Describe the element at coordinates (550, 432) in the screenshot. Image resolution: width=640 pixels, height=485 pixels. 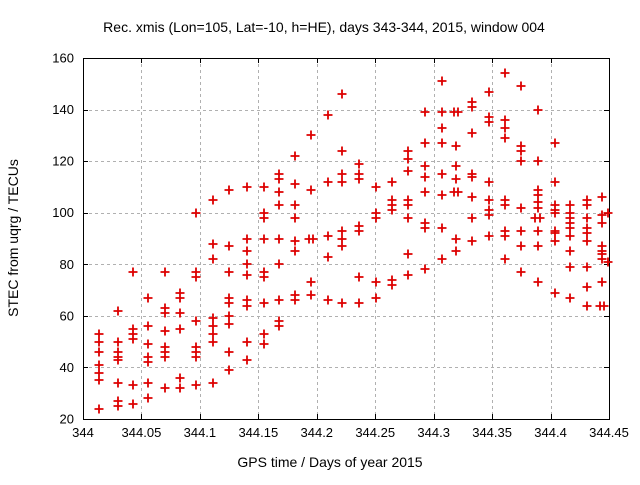
I see `x-tick-label: 344.4` at that location.